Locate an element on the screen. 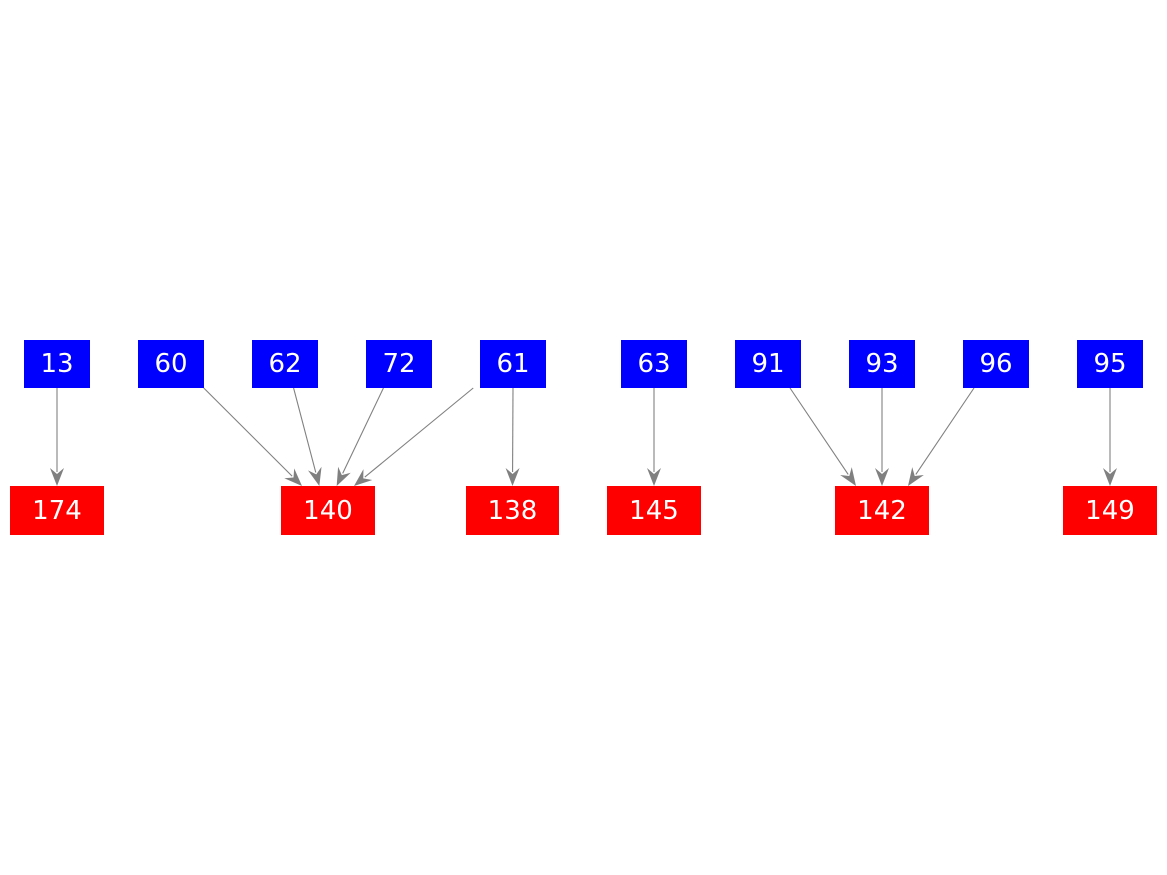  node-label: 63 is located at coordinates (654, 364).